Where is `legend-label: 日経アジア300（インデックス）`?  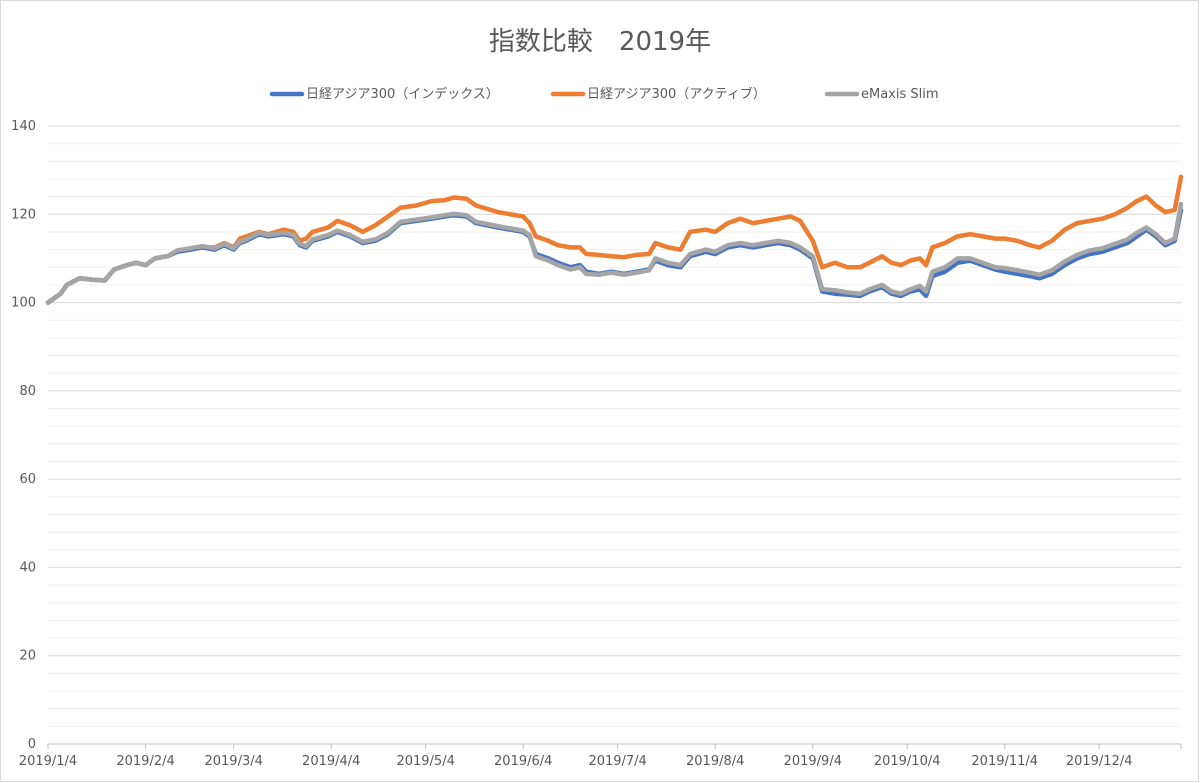
legend-label: 日経アジア300（インデックス） is located at coordinates (402, 94).